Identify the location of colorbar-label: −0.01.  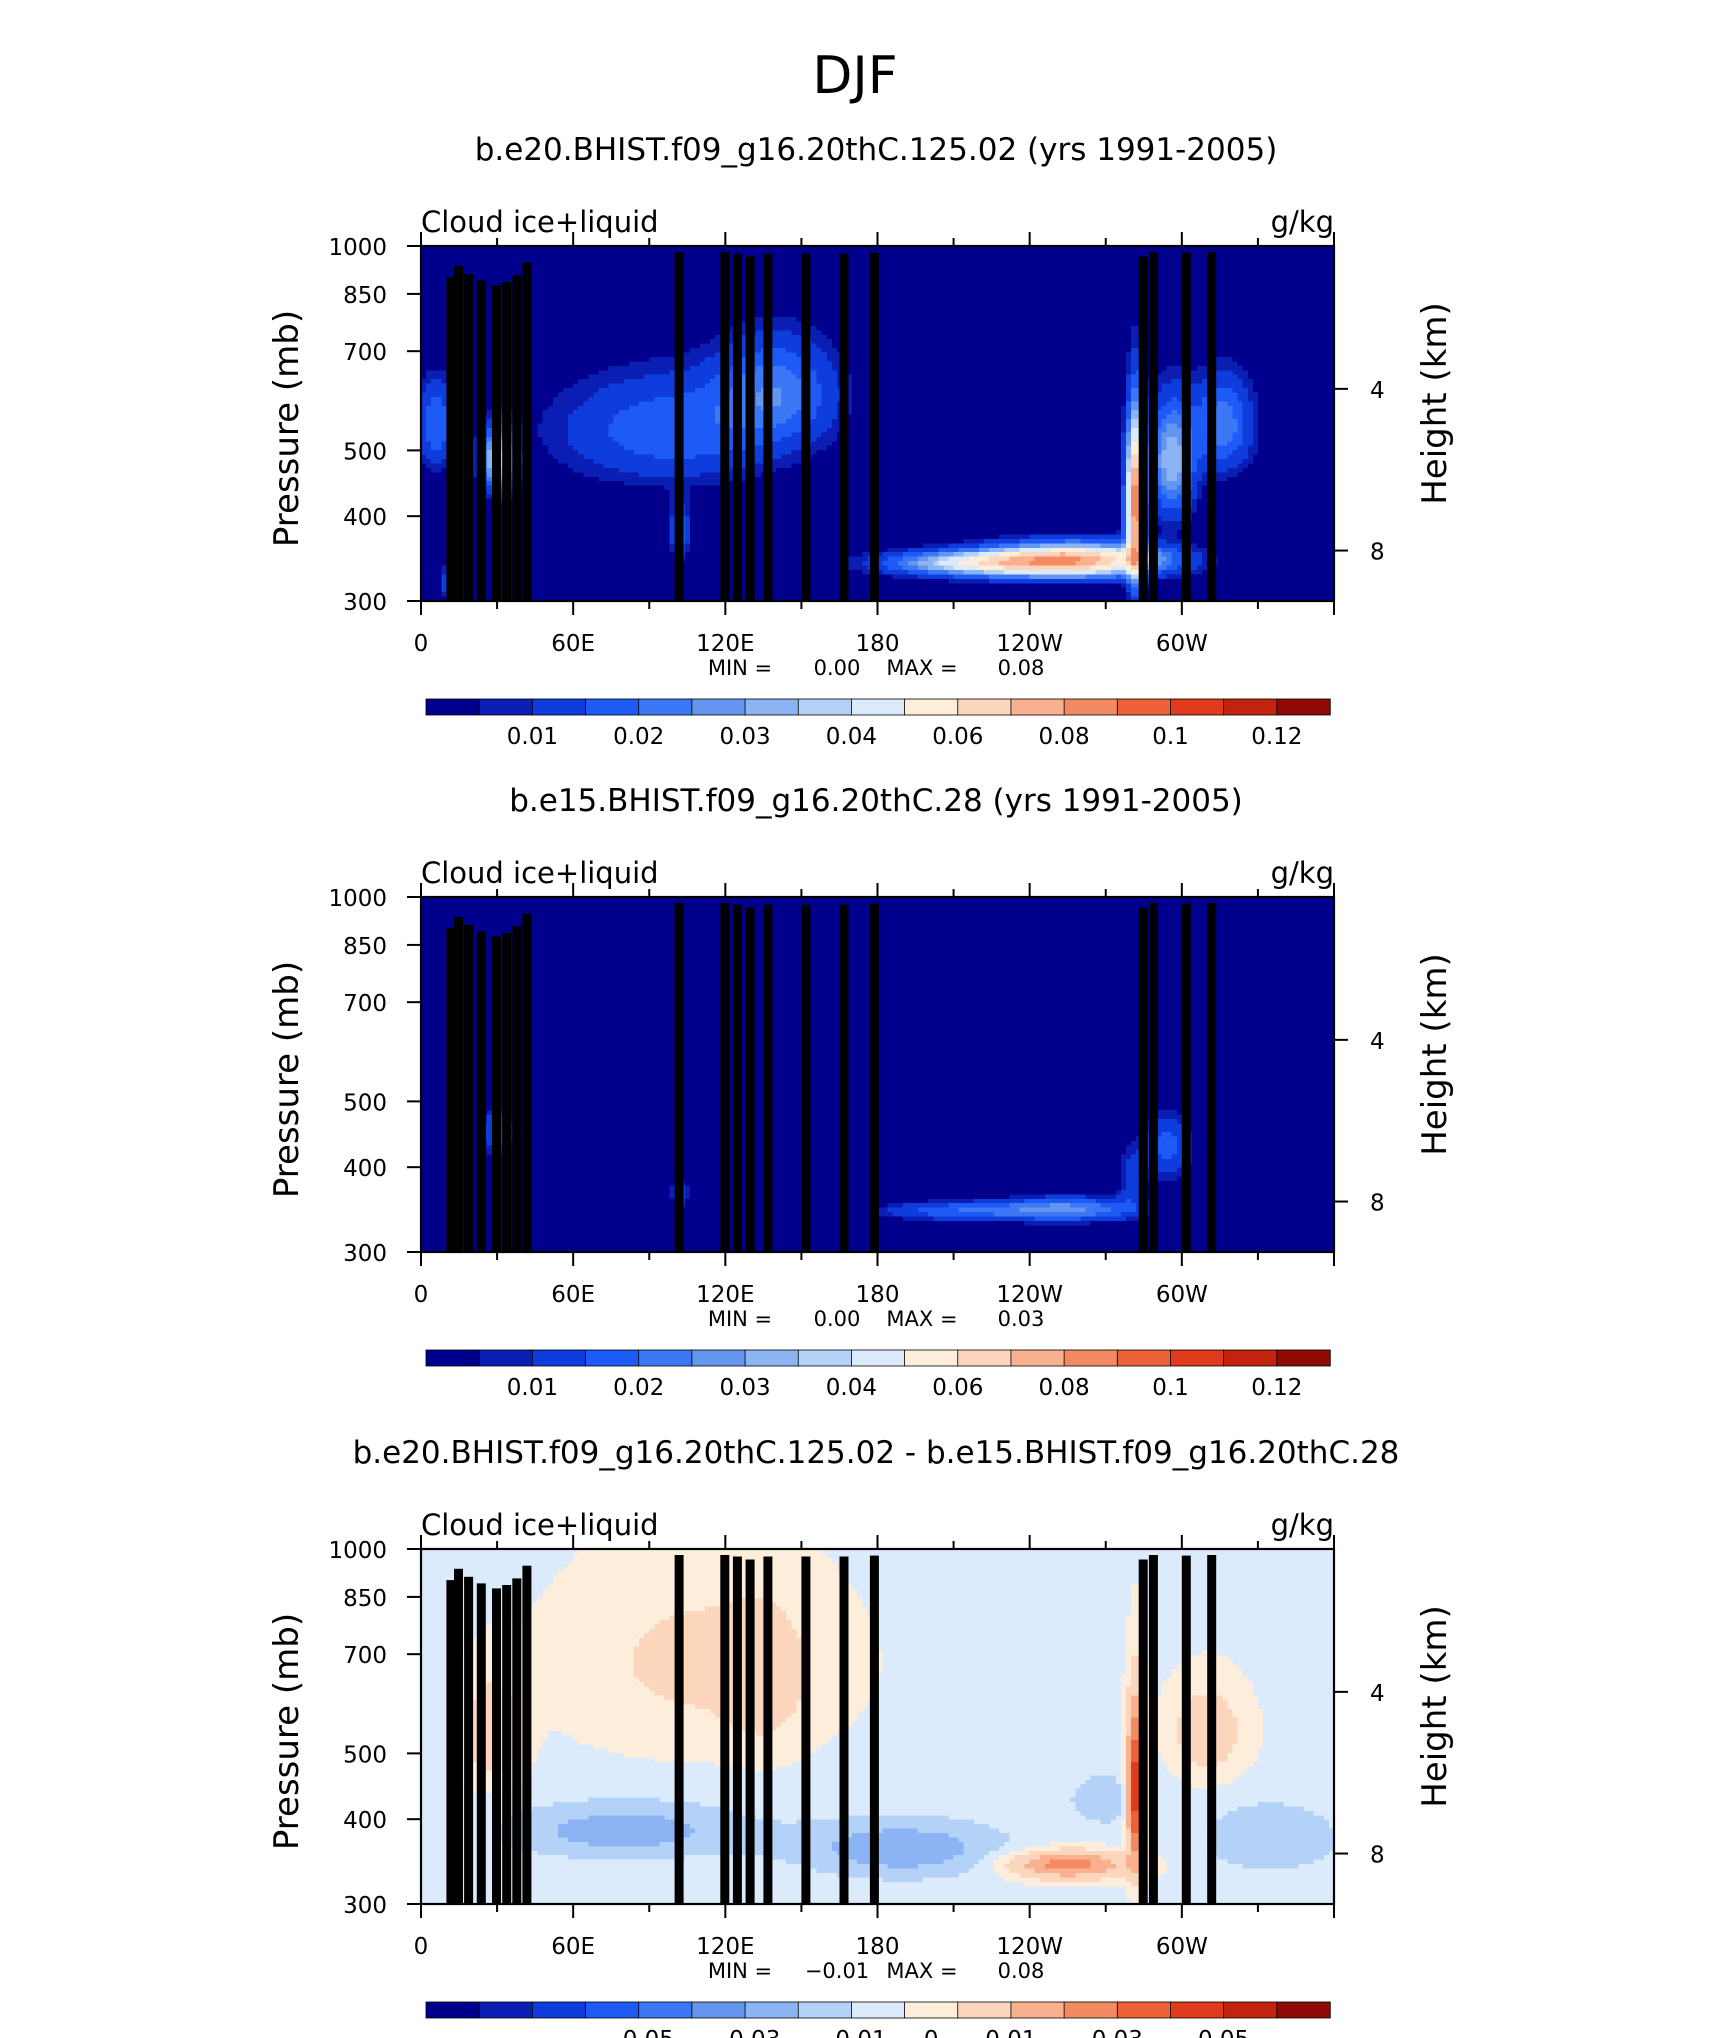
(851, 2032).